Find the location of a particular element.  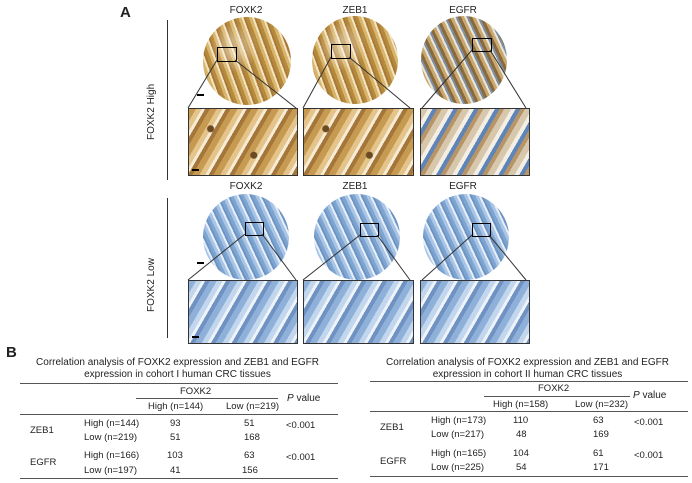

zoom-image-foxk2-low is located at coordinates (243, 312).